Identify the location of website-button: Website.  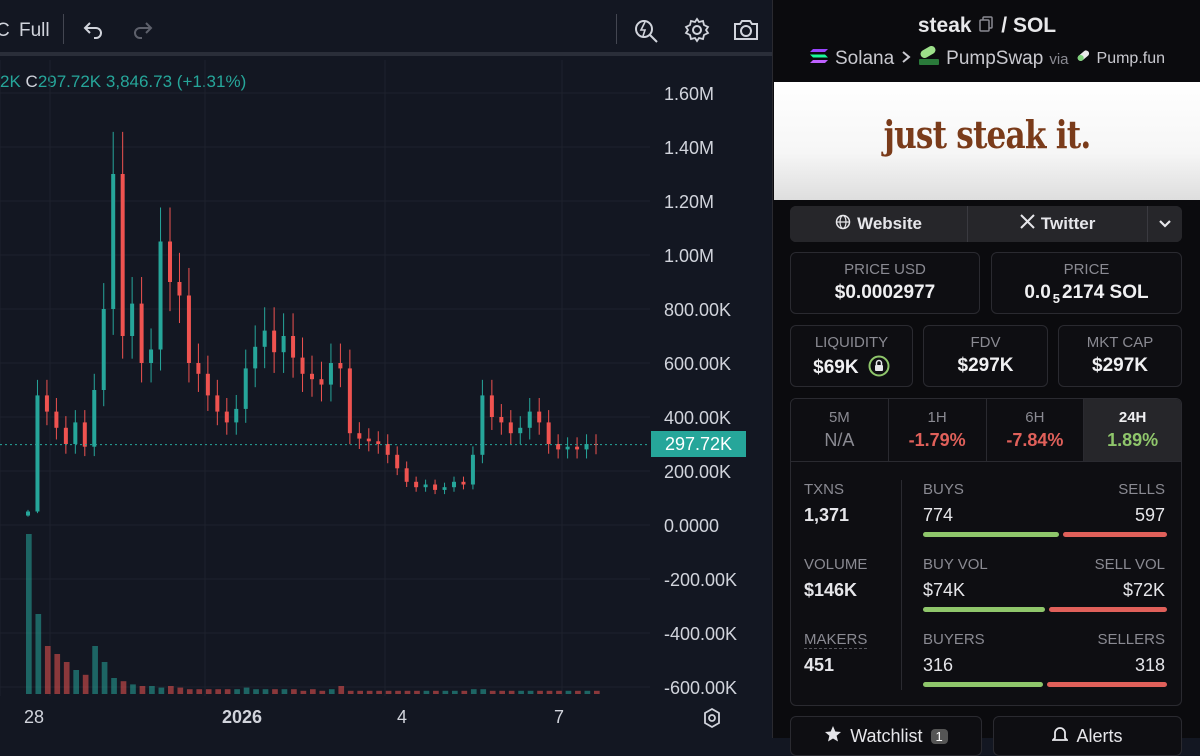
(879, 224).